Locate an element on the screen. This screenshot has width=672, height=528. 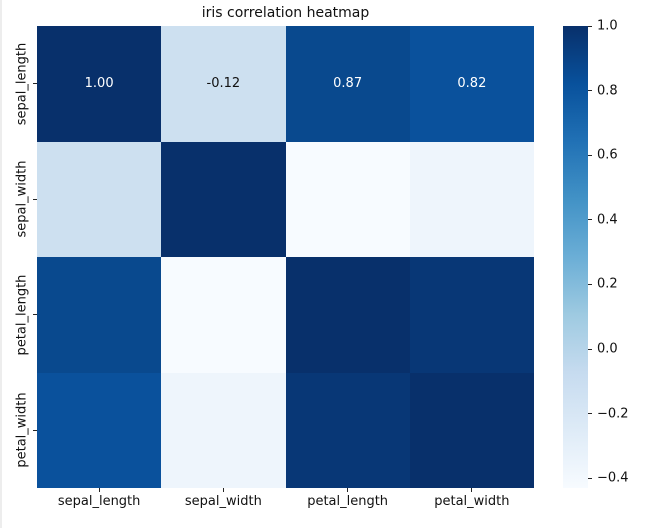
y-tick-label: petal_length is located at coordinates (22, 315).